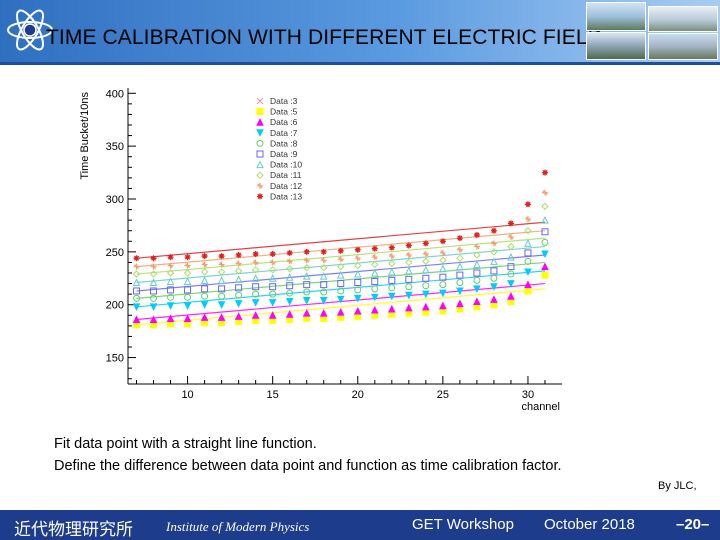 Image resolution: width=720 pixels, height=540 pixels. I want to click on workshop-name: GET Workshop, so click(463, 524).